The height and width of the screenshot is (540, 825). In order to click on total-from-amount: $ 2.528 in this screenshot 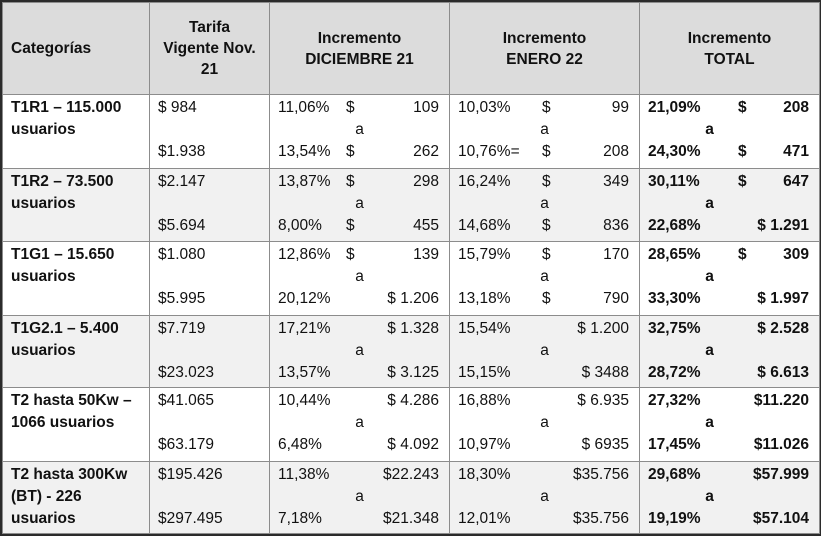, I will do `click(783, 328)`.